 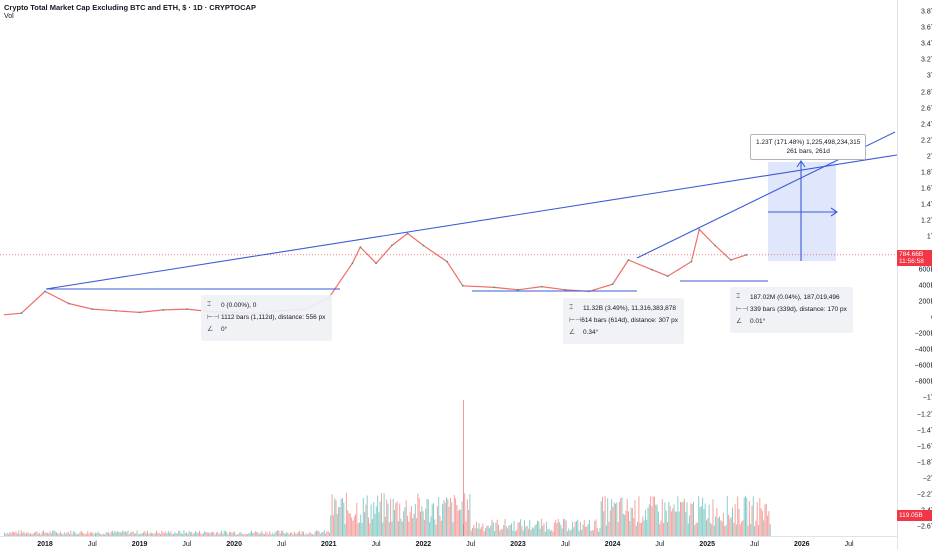 I want to click on volume-spike-bar, so click(x=463, y=468).